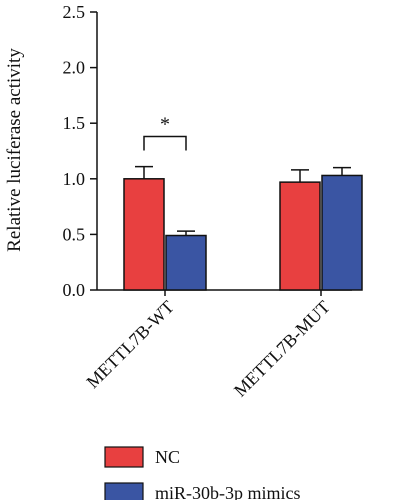 This screenshot has width=418, height=500. What do you see at coordinates (129, 344) in the screenshot?
I see `x-category-label: METTL7B-WT` at bounding box center [129, 344].